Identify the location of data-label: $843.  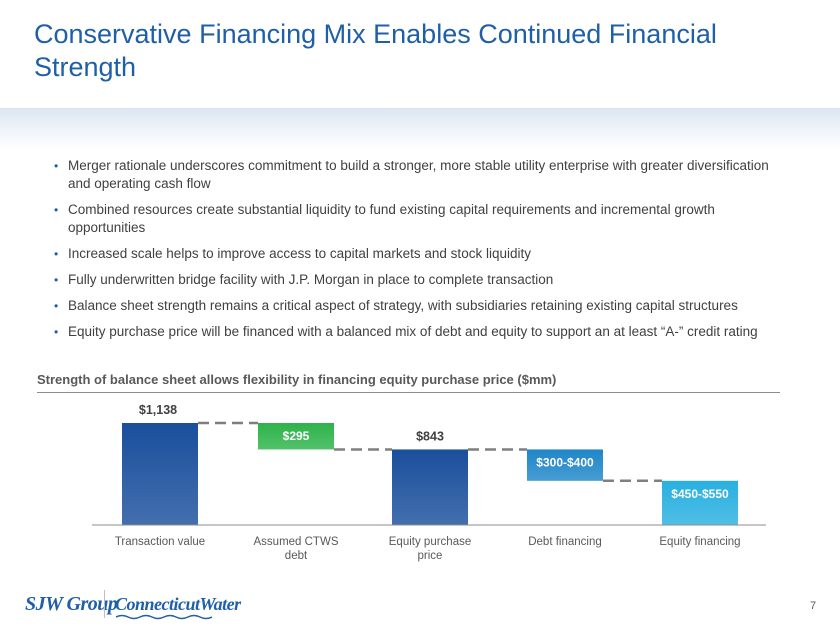
(430, 436).